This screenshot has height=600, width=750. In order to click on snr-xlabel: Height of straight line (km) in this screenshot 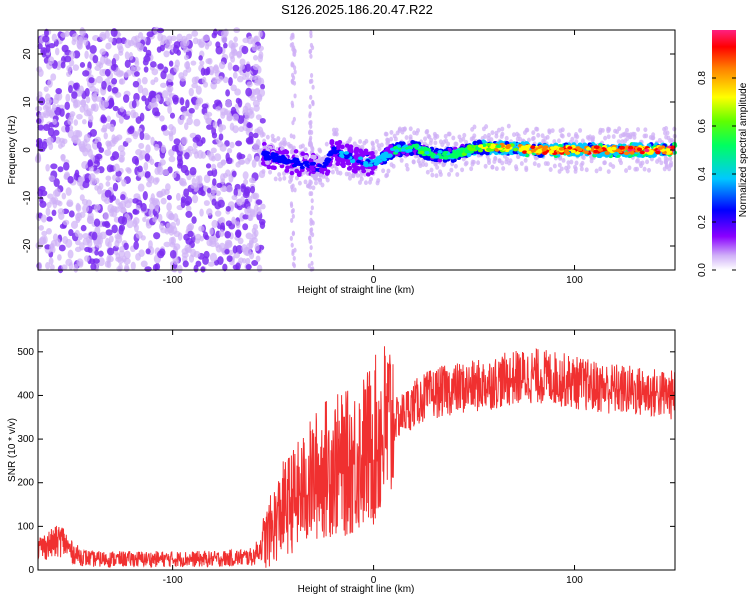, I will do `click(356, 589)`.